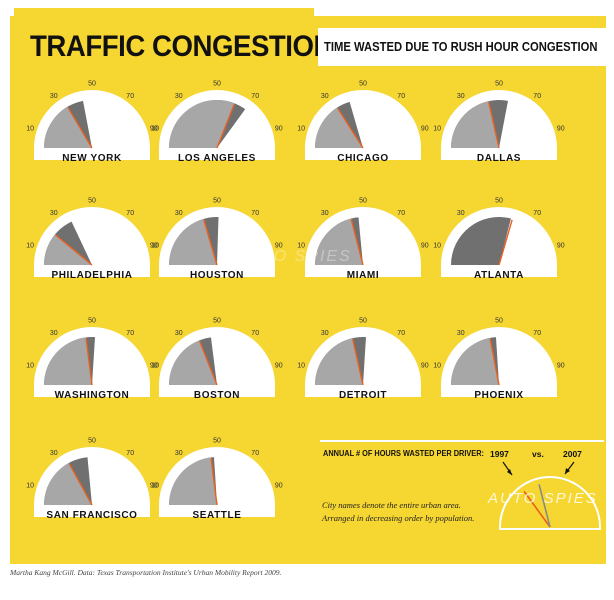  I want to click on gauge-philadelphia: 10 30 50 70 90 PHILADELPHIA, so click(92, 240).